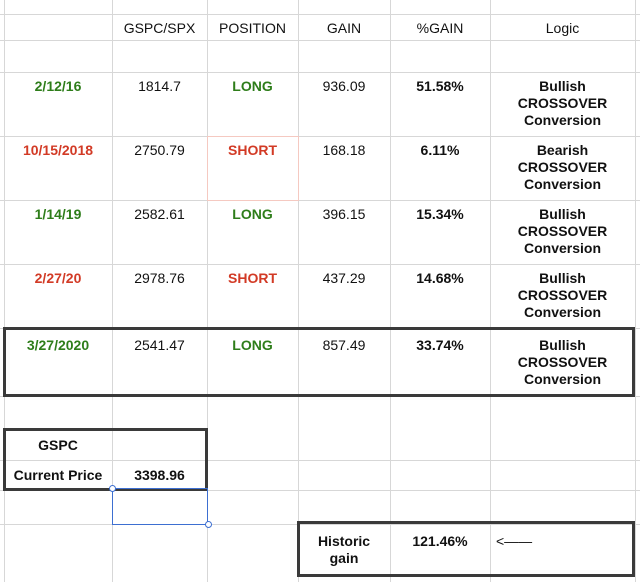 This screenshot has height=582, width=640. I want to click on cell-selection, so click(160, 506).